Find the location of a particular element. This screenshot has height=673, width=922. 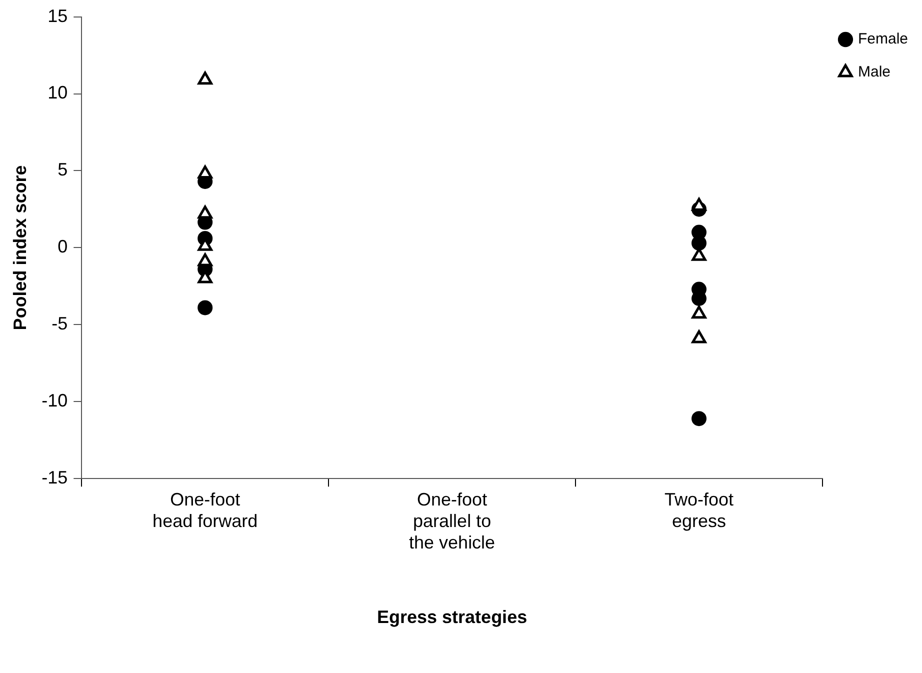

x-axis-title: Egress strategies is located at coordinates (452, 617).